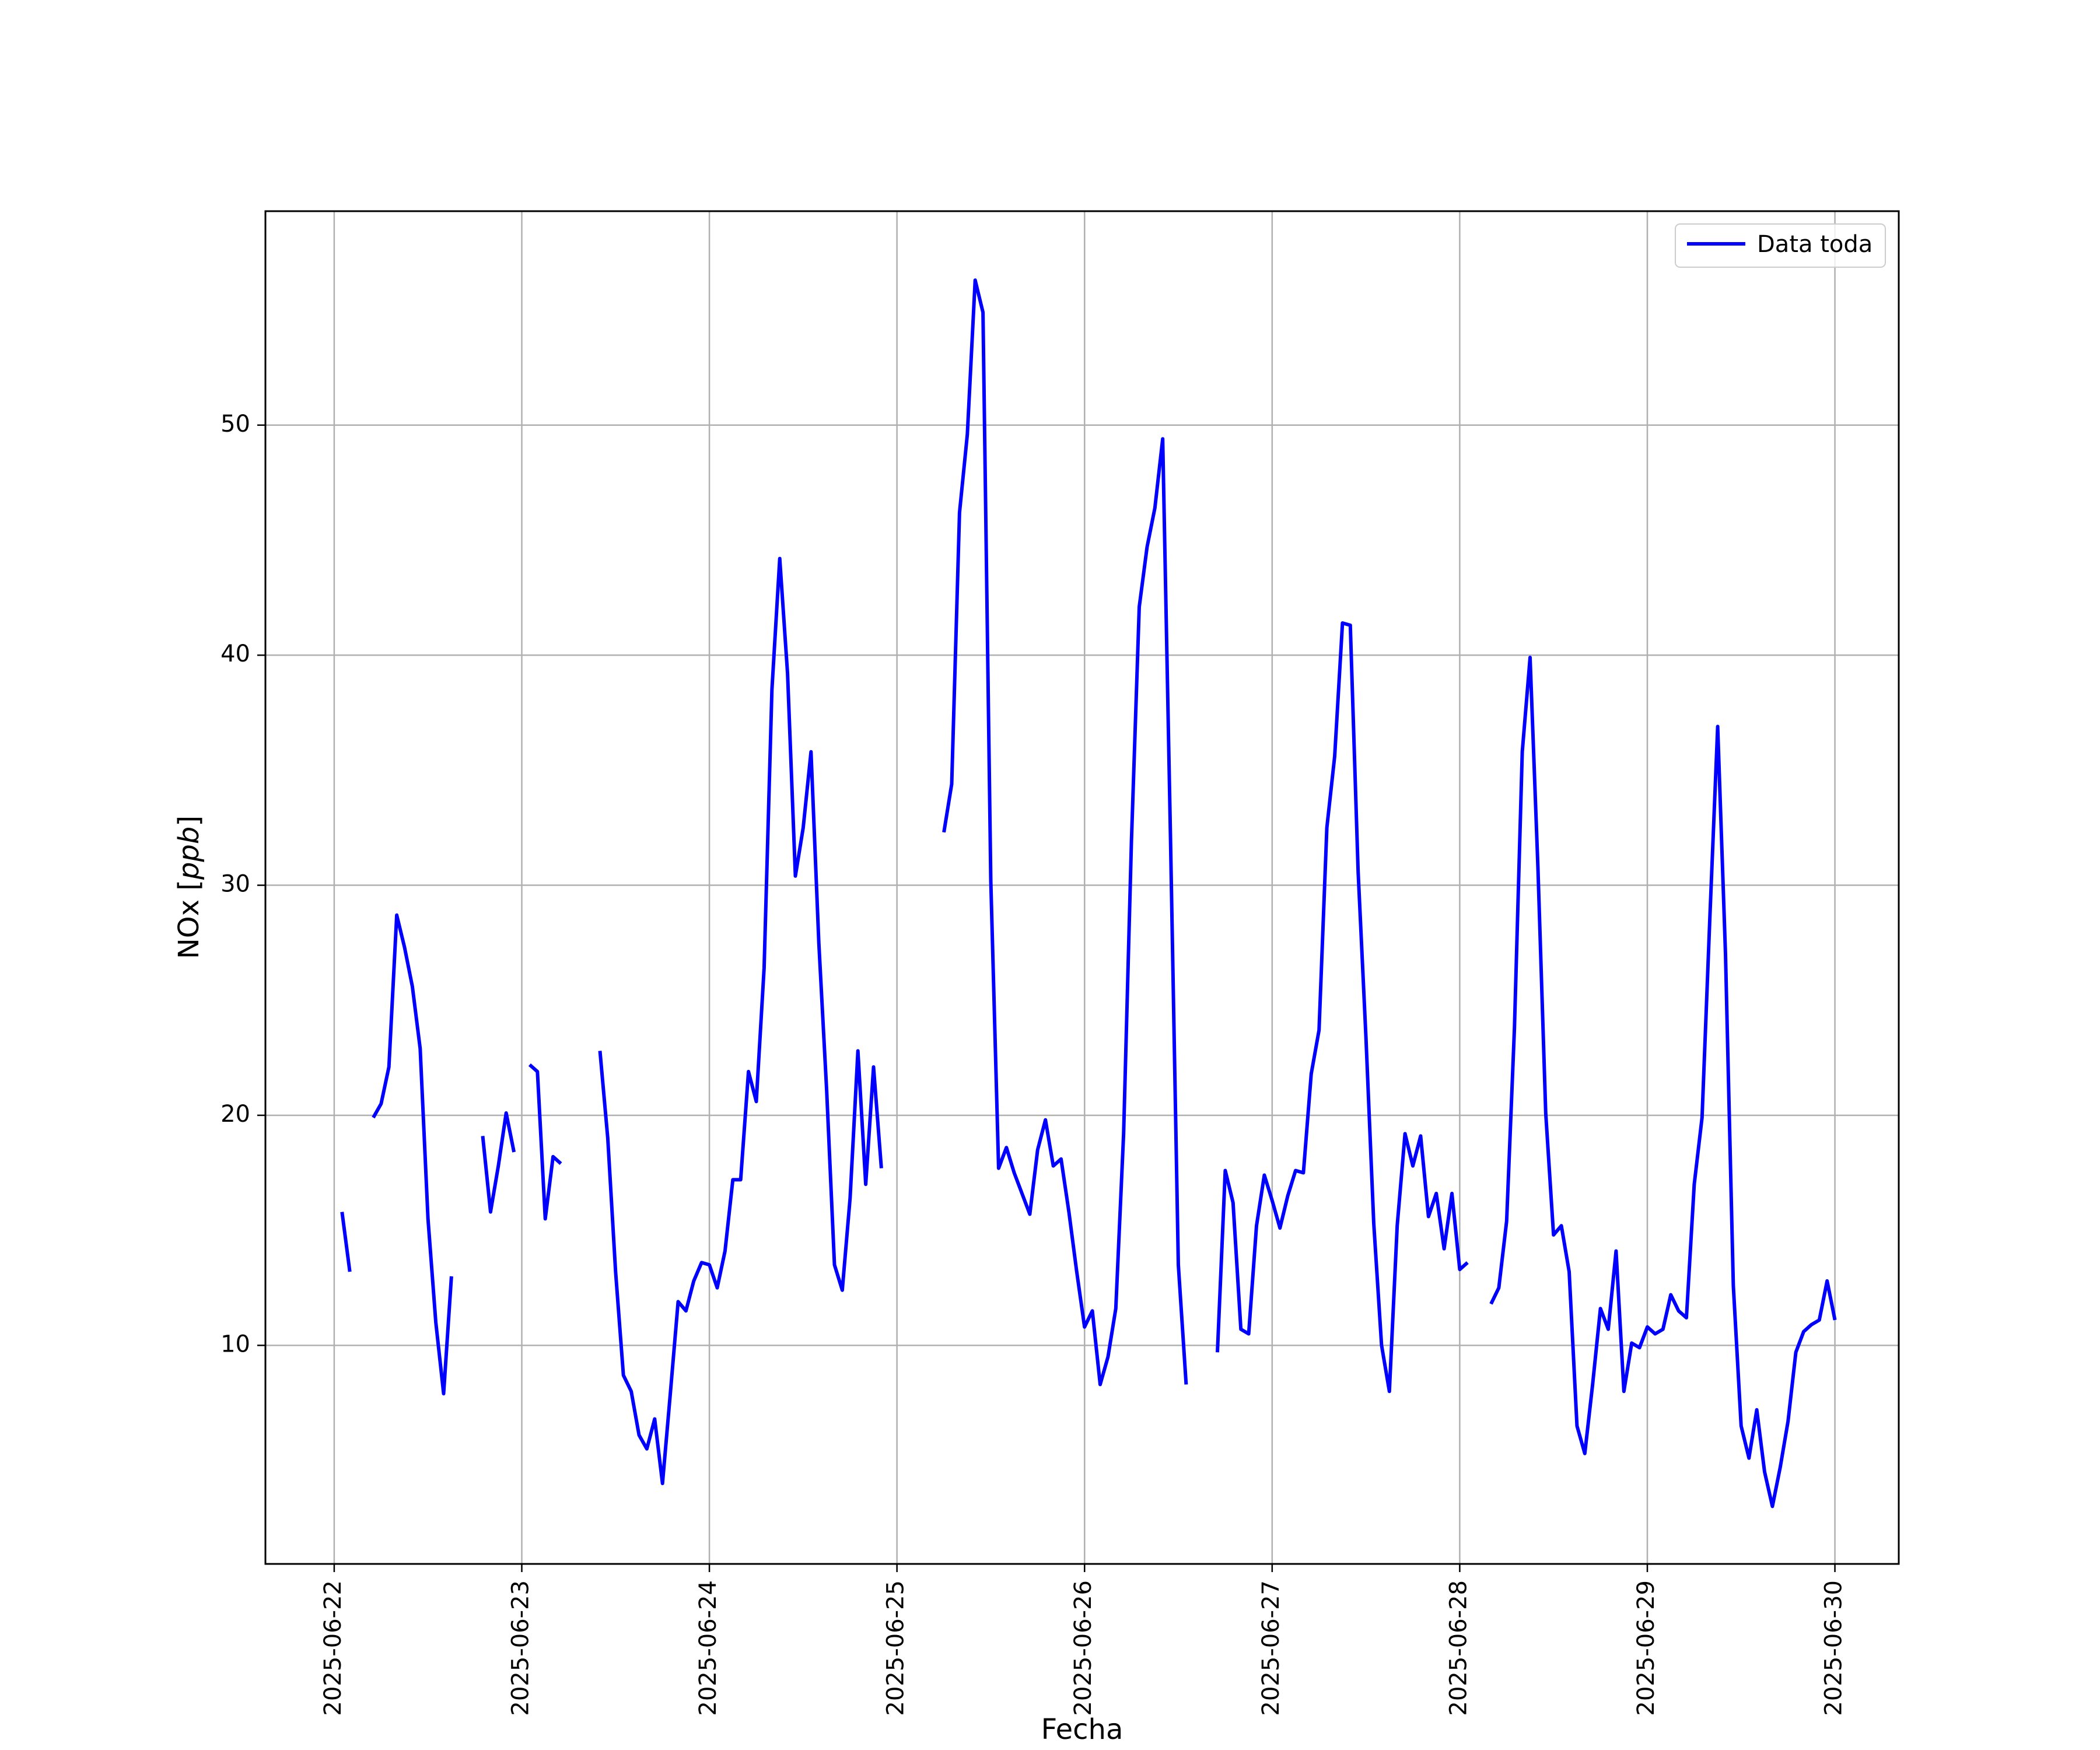  Describe the element at coordinates (235, 1114) in the screenshot. I see `y-tick-label: 20` at that location.